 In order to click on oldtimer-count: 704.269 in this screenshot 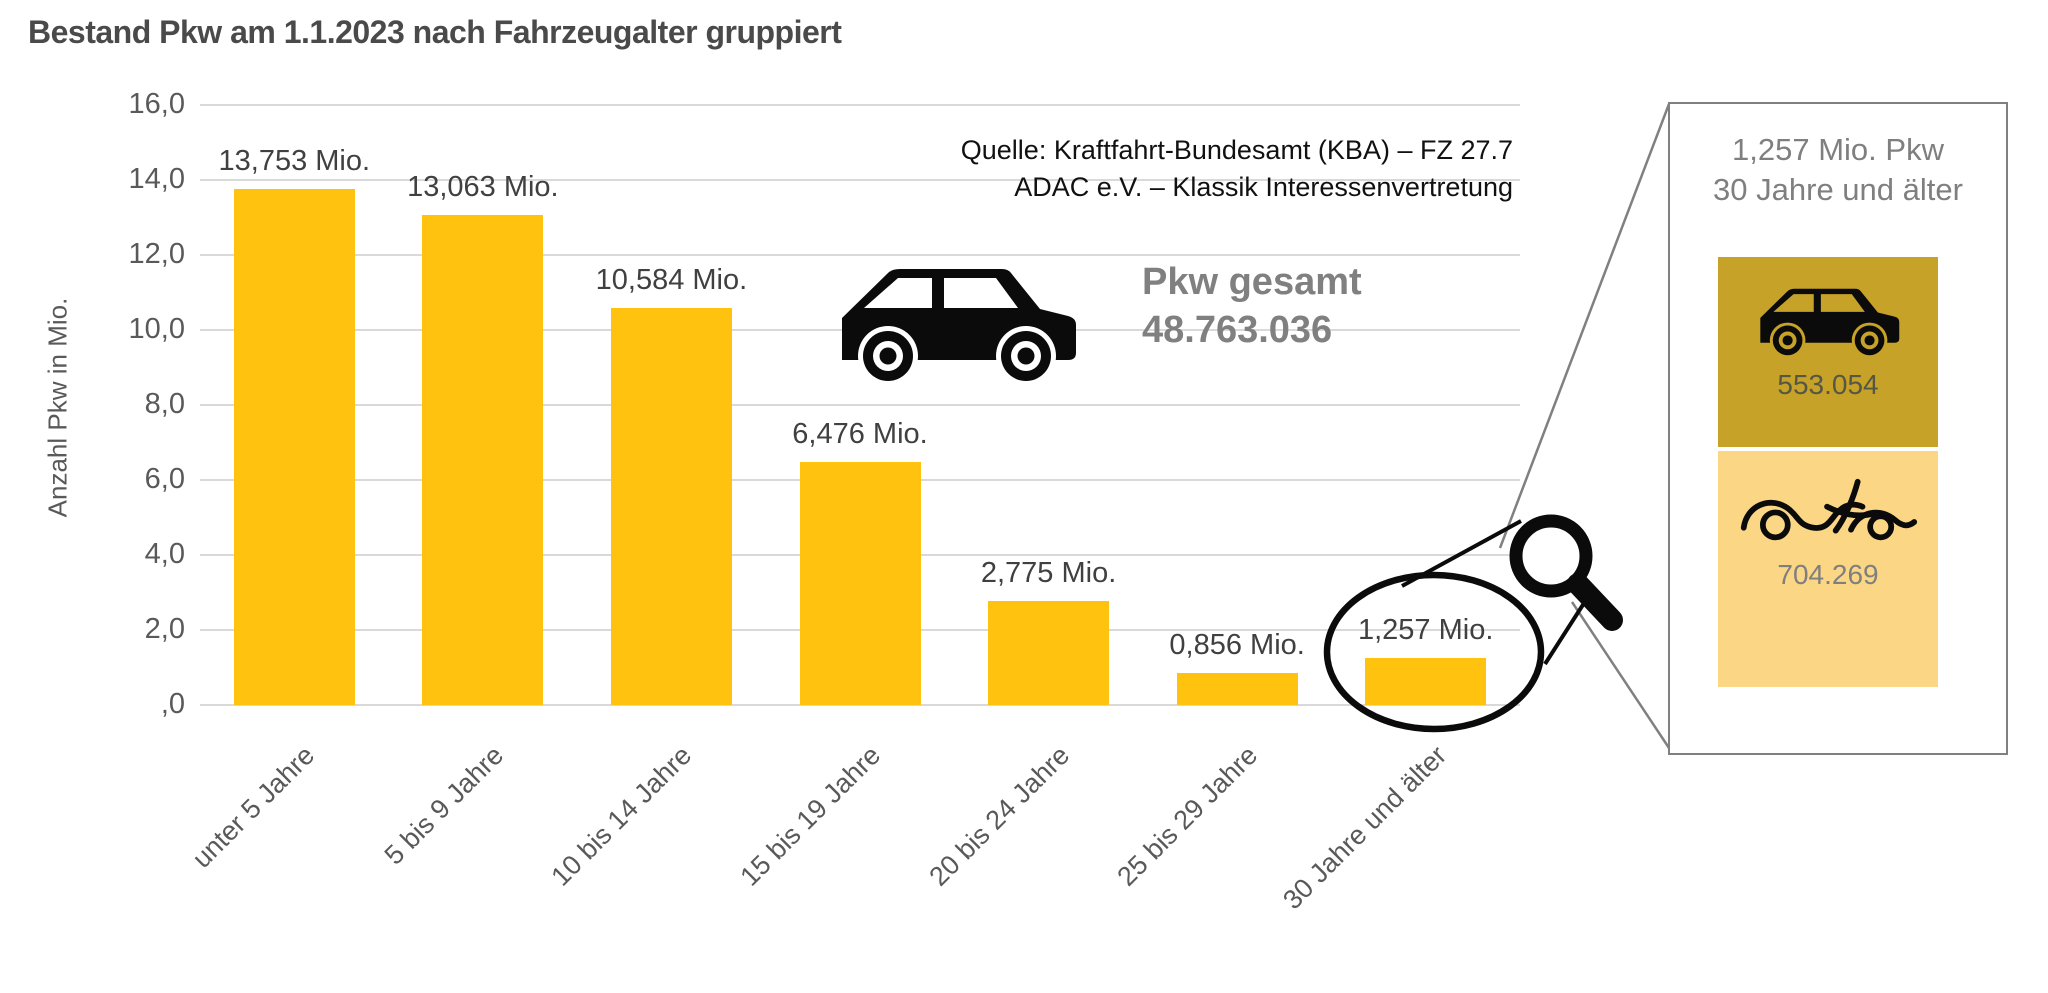, I will do `click(1828, 574)`.